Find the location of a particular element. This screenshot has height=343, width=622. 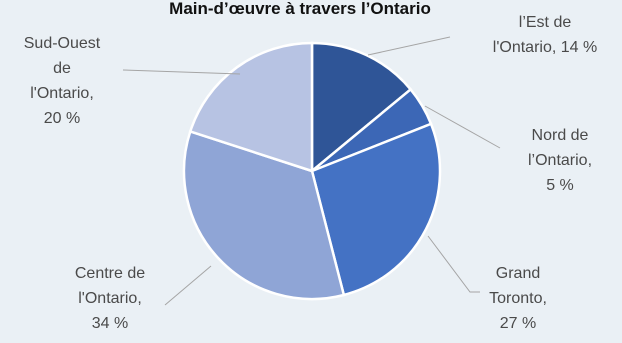

slice-label-3: Centre de l'Ontario, 34 % is located at coordinates (110, 298).